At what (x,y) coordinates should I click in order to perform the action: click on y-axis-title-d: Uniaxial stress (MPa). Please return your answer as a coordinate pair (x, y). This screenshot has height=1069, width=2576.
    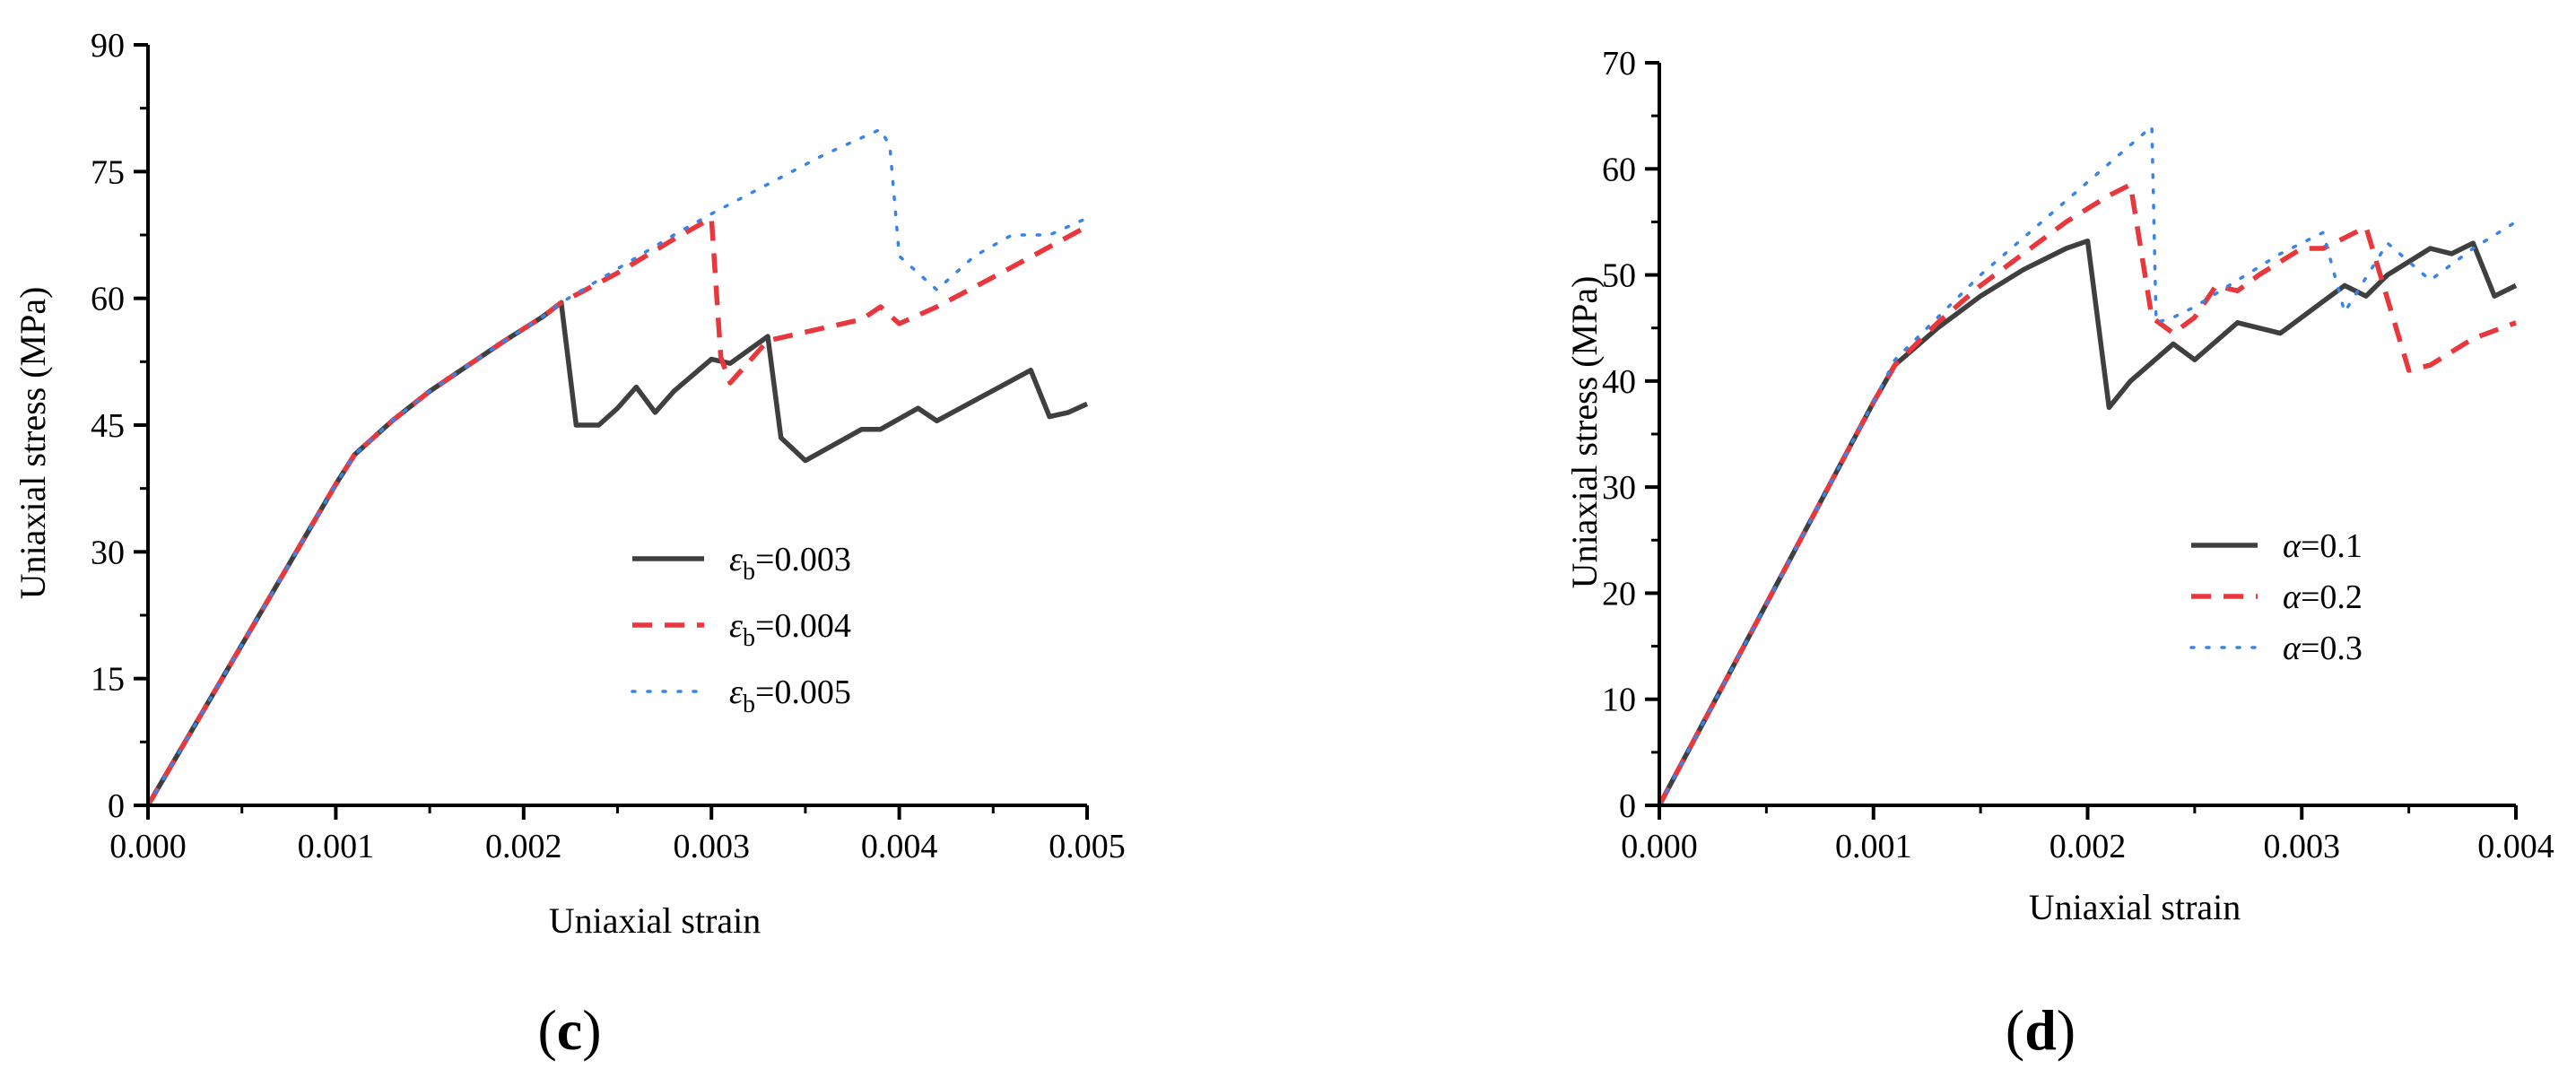
    Looking at the image, I should click on (1584, 432).